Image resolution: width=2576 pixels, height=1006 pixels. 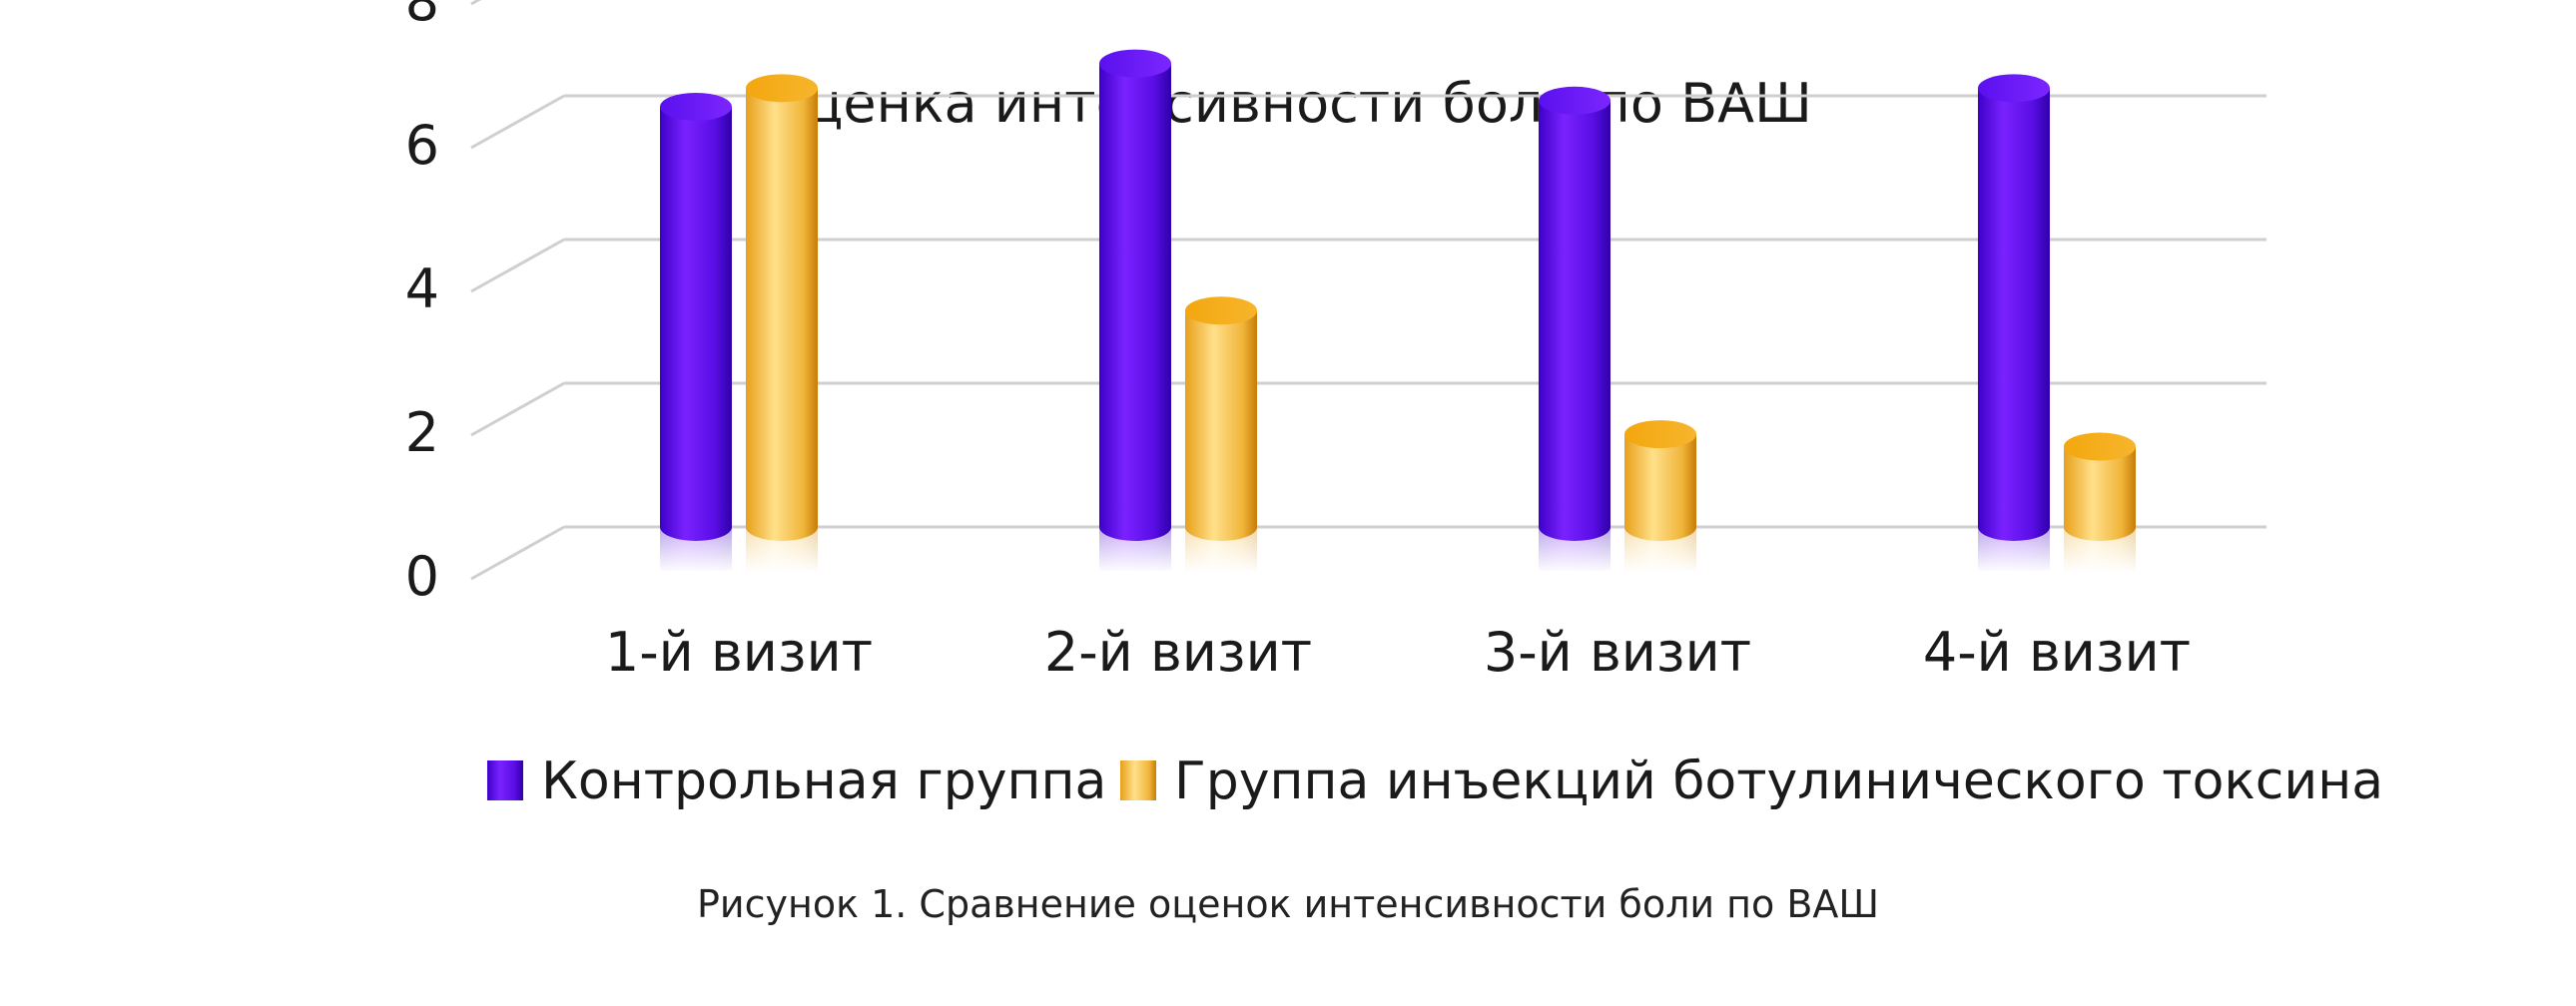 What do you see at coordinates (422, 16) in the screenshot?
I see `y-tick-label: 8` at bounding box center [422, 16].